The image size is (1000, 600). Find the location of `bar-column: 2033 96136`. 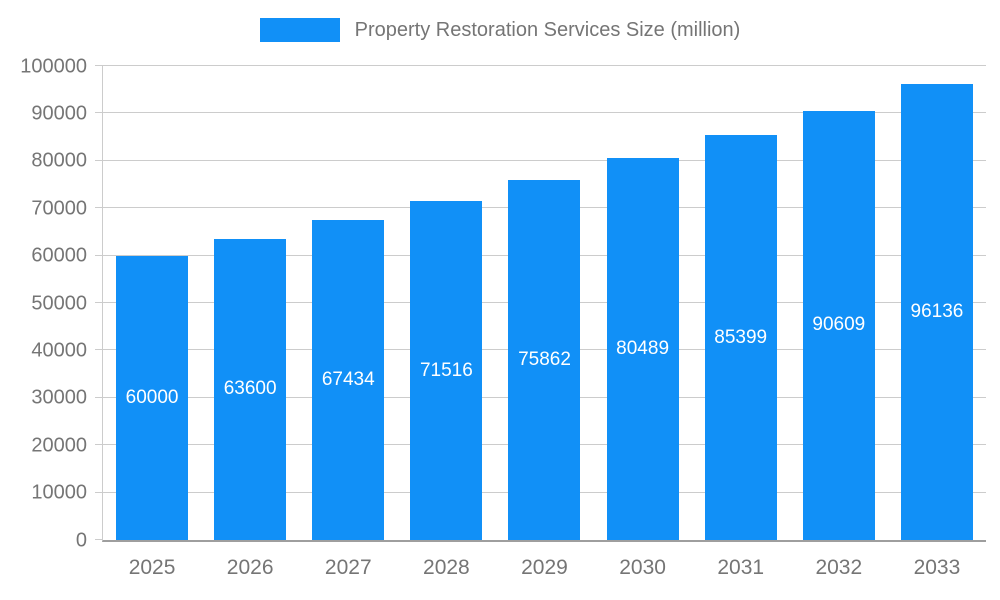

bar-column: 2033 96136 is located at coordinates (937, 322).